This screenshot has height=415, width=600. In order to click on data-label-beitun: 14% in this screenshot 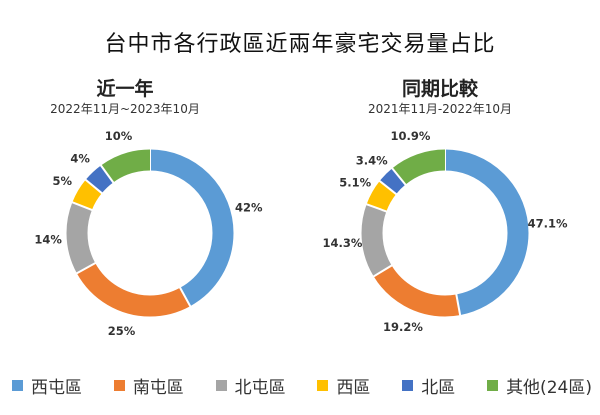, I will do `click(48, 239)`.